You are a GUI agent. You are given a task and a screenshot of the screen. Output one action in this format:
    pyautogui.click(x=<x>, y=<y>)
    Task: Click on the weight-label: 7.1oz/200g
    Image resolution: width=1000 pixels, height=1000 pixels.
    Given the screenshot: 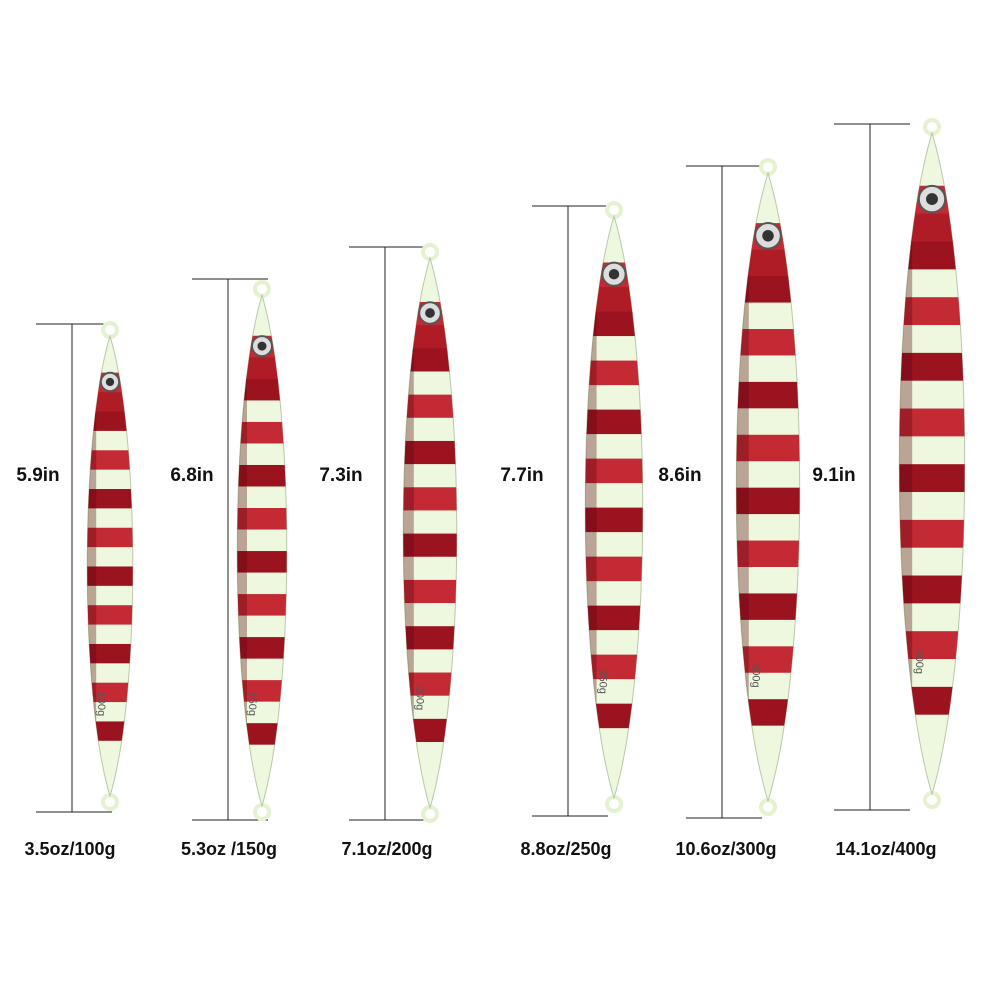 What is the action you would take?
    pyautogui.click(x=386, y=849)
    